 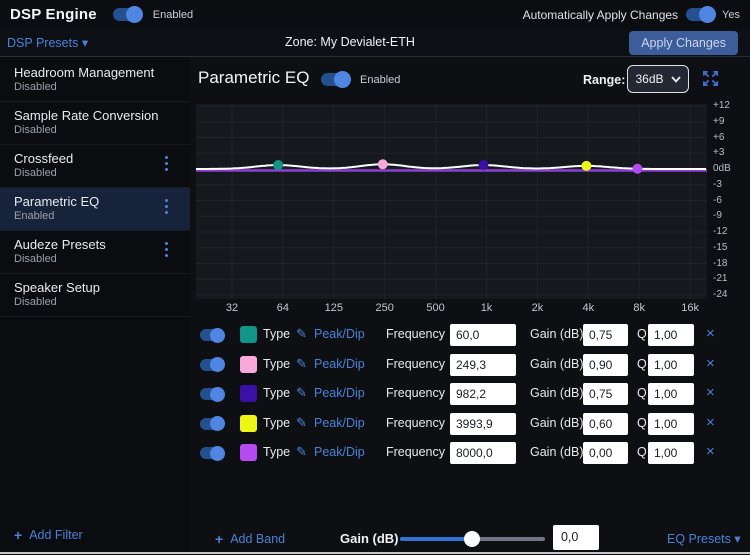 I want to click on sidebar-item-sample-rate-conversion: Sample Rate Conversion Disabled, so click(x=95, y=123).